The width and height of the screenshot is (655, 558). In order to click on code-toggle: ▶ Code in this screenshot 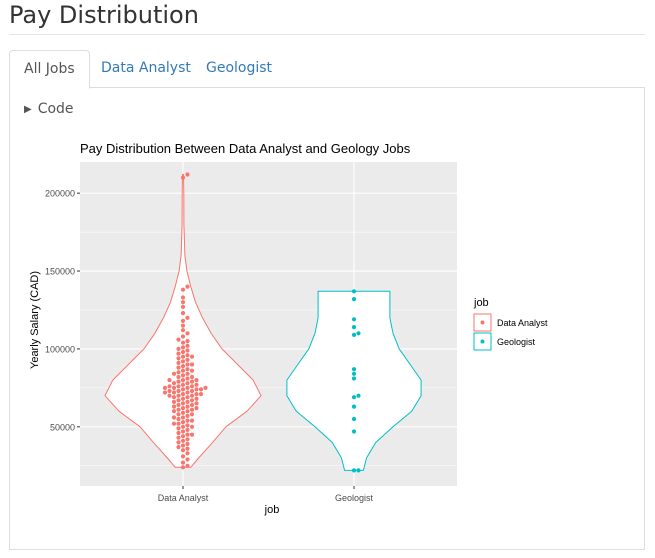, I will do `click(49, 109)`.